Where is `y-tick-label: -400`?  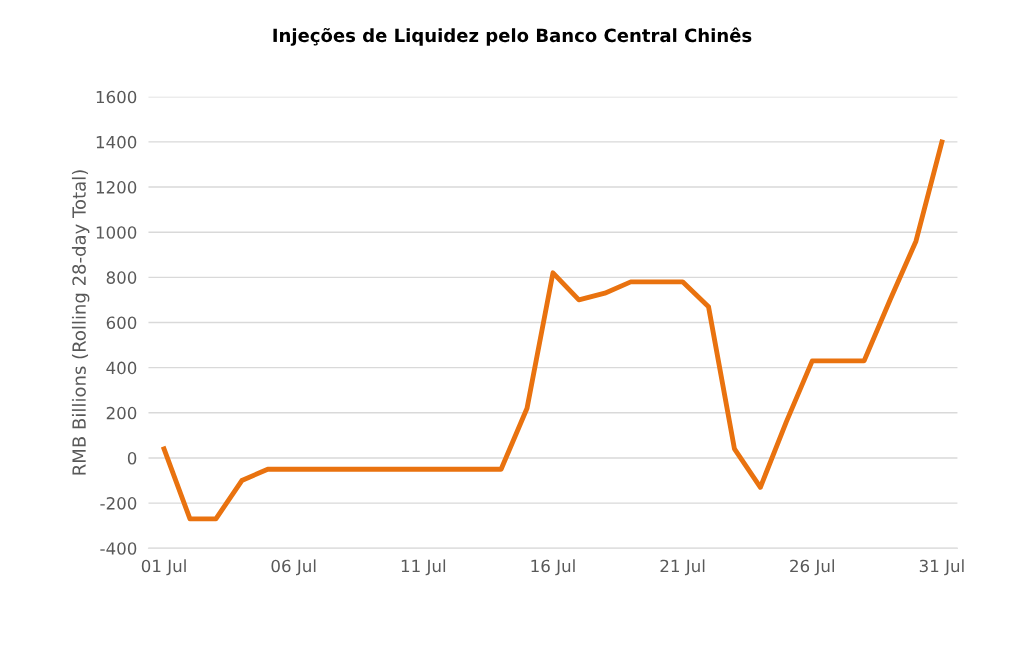 y-tick-label: -400 is located at coordinates (118, 548).